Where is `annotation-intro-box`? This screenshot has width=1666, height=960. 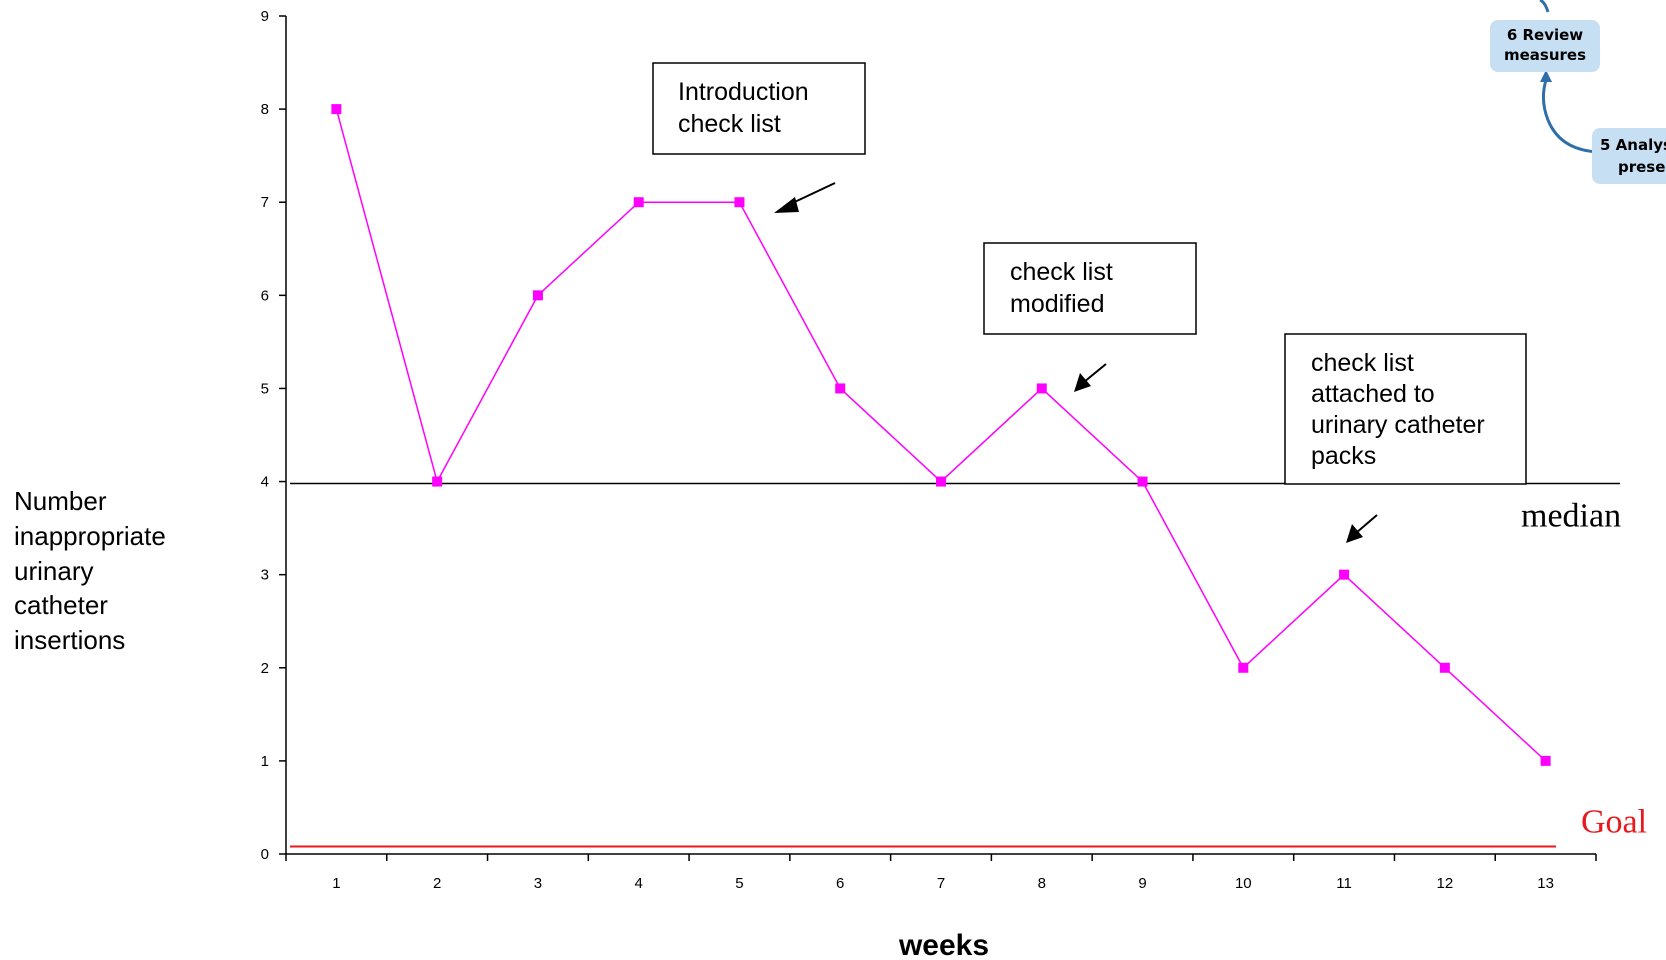 annotation-intro-box is located at coordinates (759, 108).